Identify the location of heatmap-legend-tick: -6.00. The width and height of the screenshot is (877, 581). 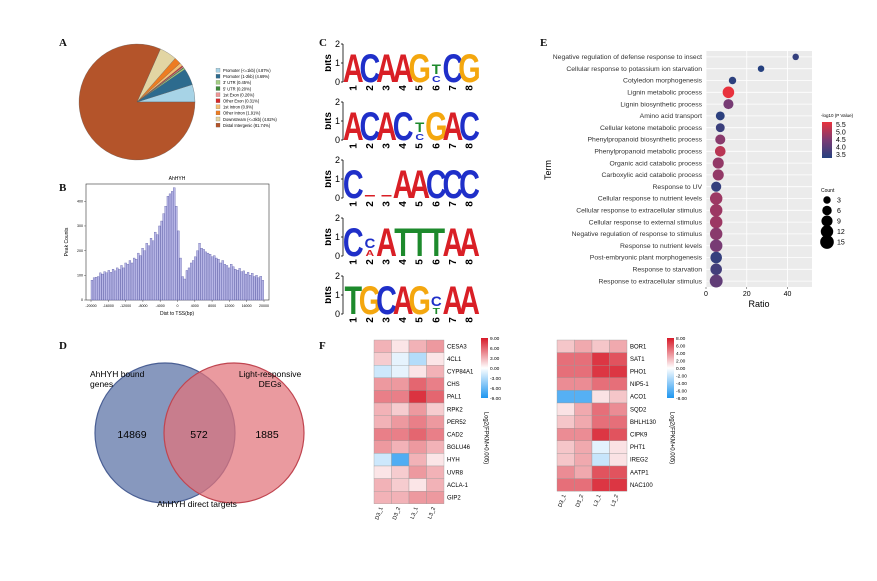
(495, 389).